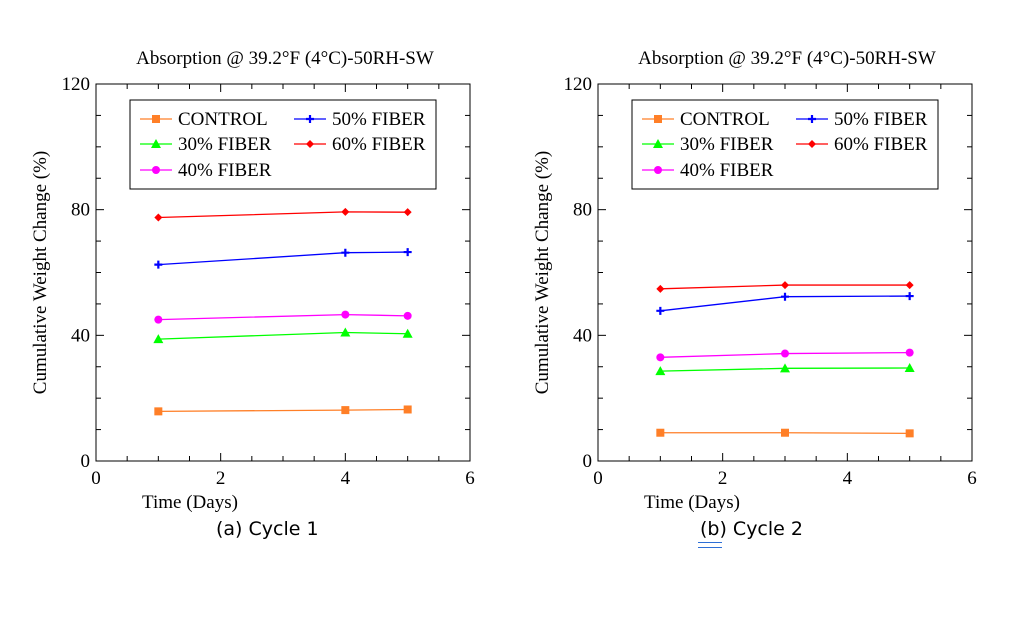  I want to click on series-line-30-fiber, so click(283, 335).